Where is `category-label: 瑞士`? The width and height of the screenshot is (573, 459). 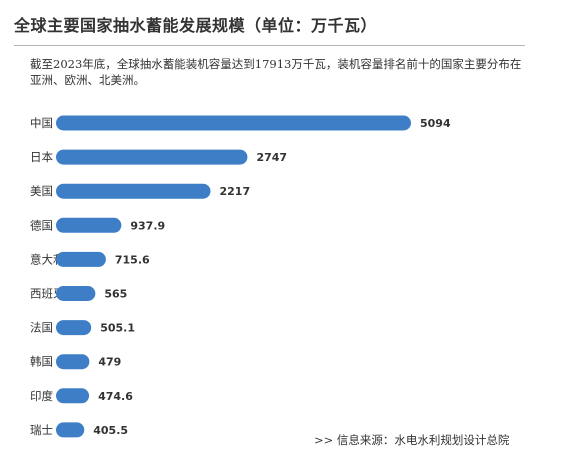
category-label: 瑞士 is located at coordinates (41, 430).